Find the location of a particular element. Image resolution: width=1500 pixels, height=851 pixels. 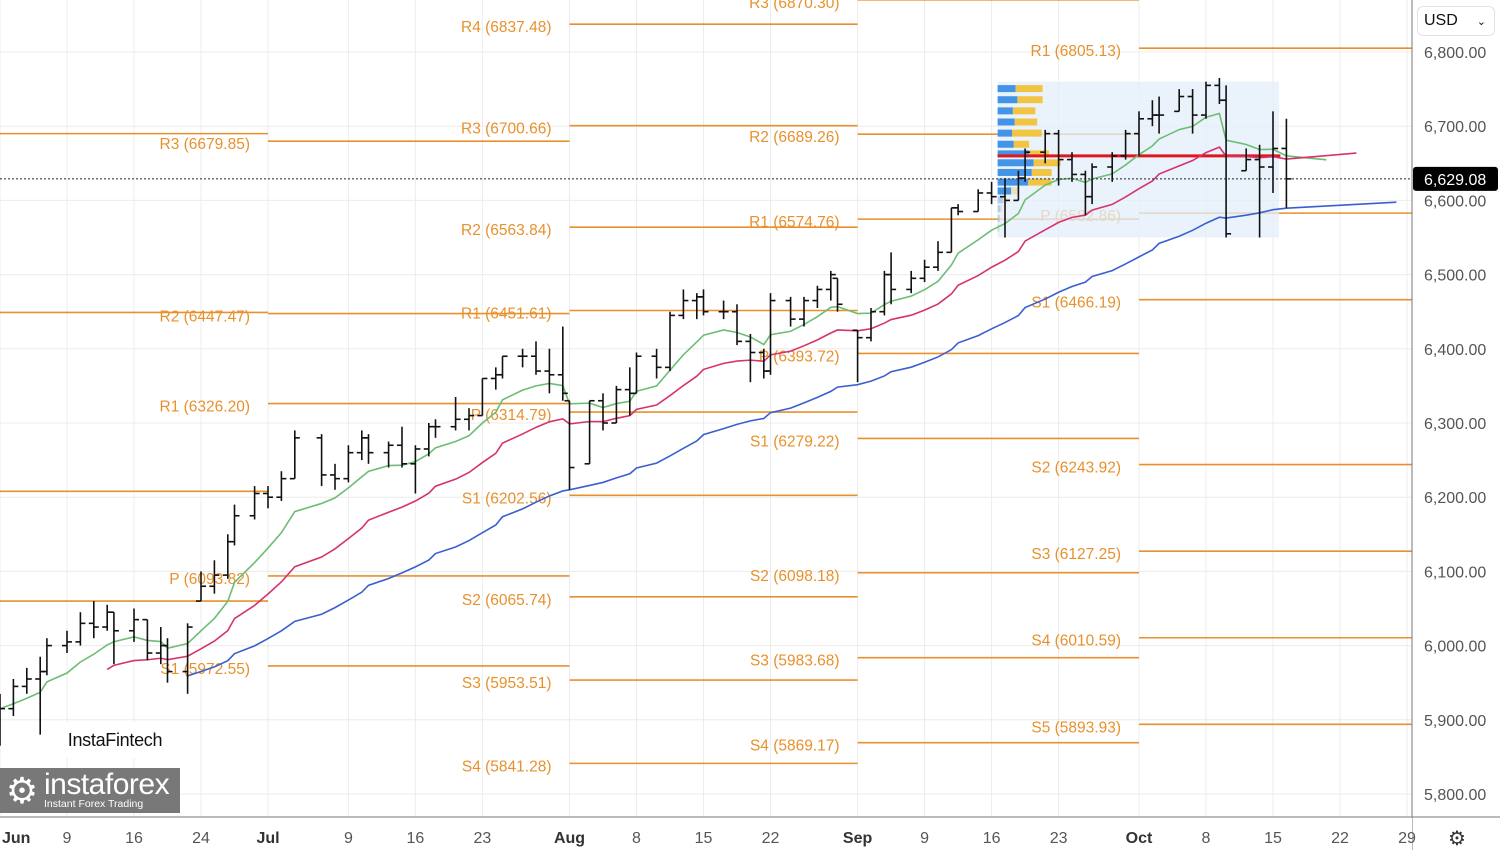

x-tick-label: Jun is located at coordinates (16, 838).